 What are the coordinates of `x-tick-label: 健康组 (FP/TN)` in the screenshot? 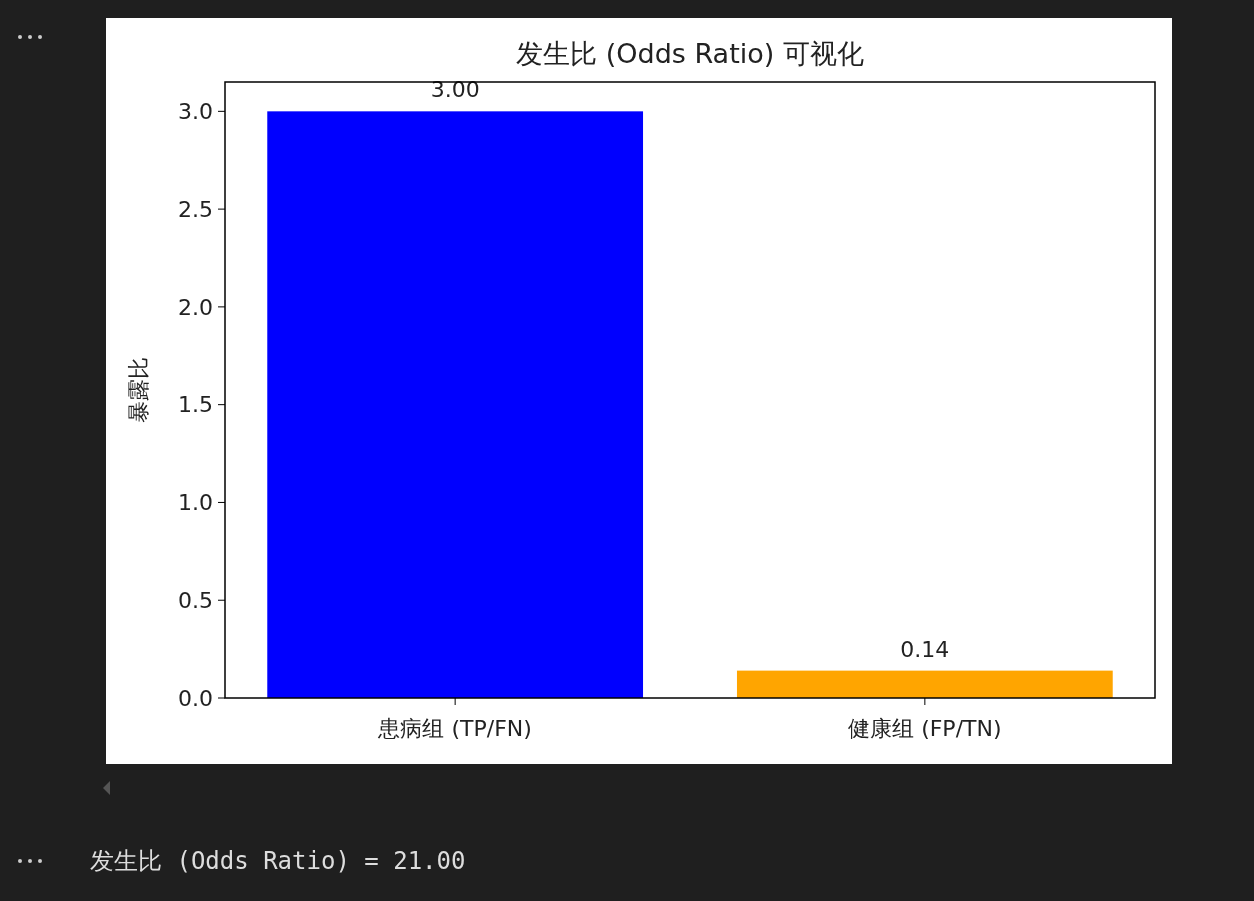 It's located at (925, 728).